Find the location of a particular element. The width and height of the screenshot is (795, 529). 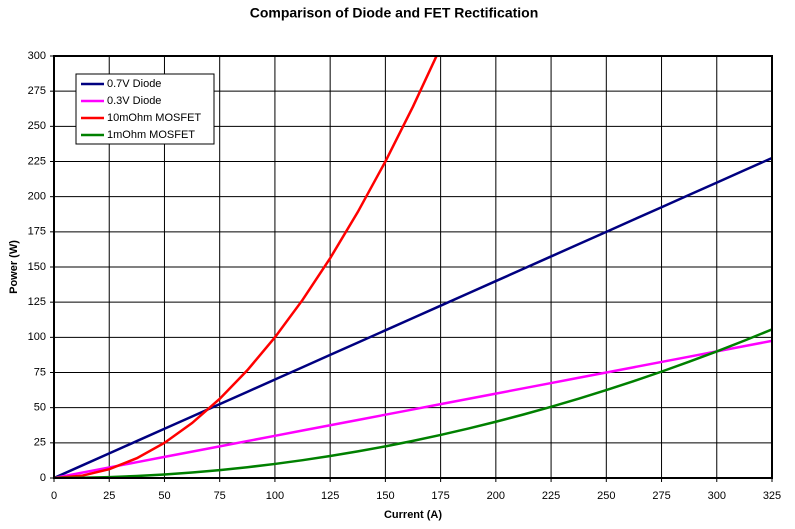

y-tick-label: 0 is located at coordinates (43, 478).